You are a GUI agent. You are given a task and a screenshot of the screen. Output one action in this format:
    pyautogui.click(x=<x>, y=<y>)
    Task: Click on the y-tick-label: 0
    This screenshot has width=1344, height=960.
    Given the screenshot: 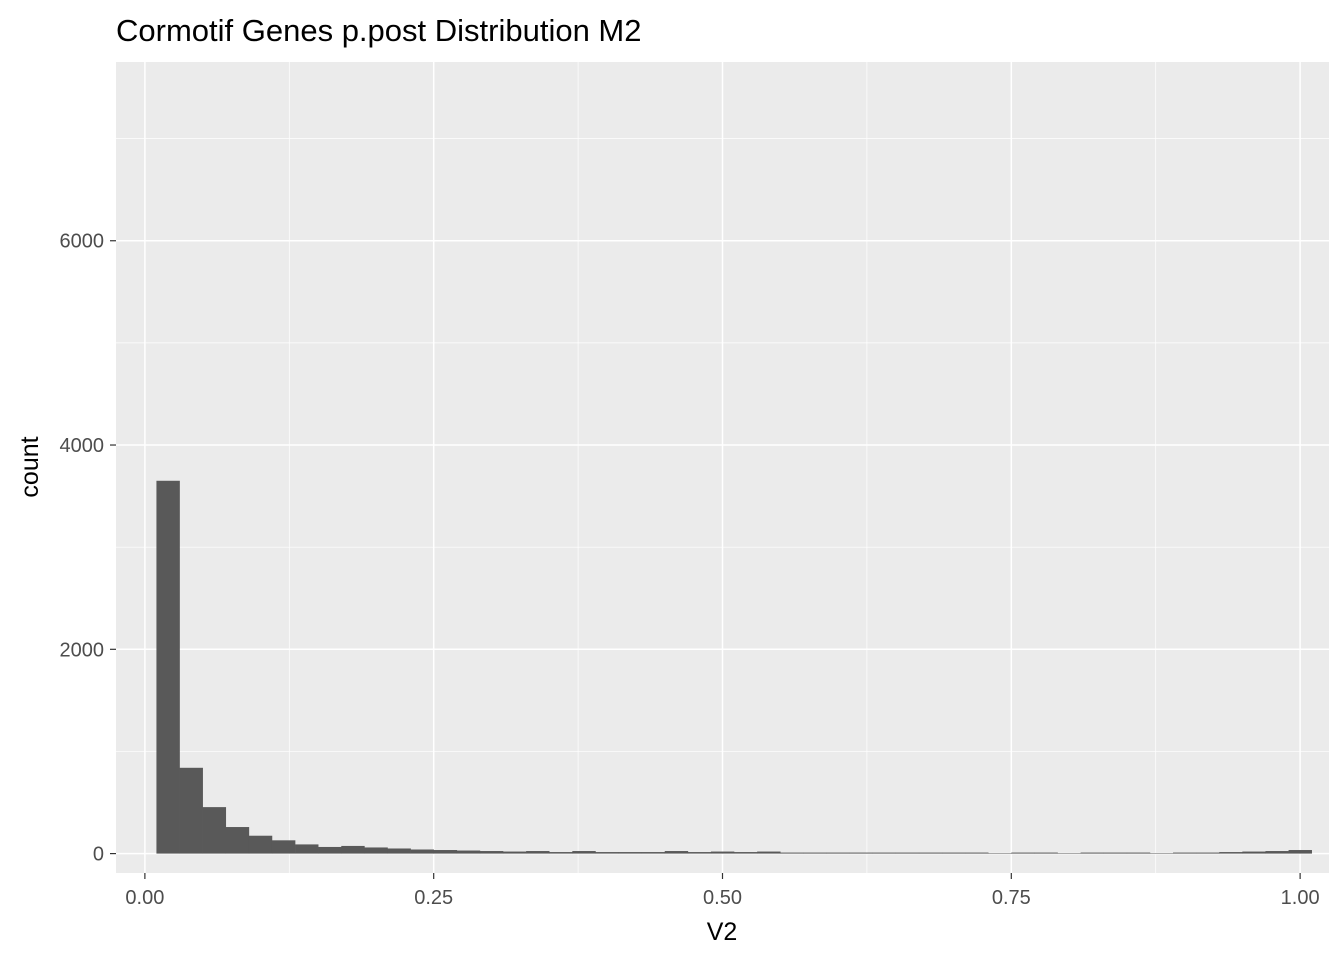 What is the action you would take?
    pyautogui.click(x=98, y=855)
    